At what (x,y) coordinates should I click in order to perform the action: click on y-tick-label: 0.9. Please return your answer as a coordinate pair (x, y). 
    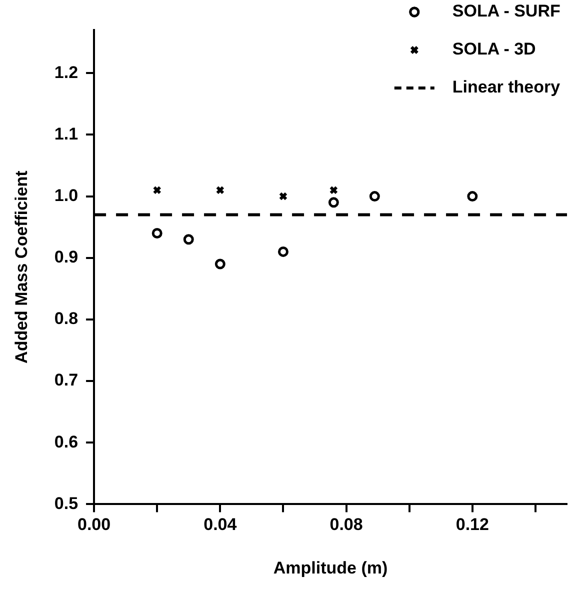
    Looking at the image, I should click on (66, 257).